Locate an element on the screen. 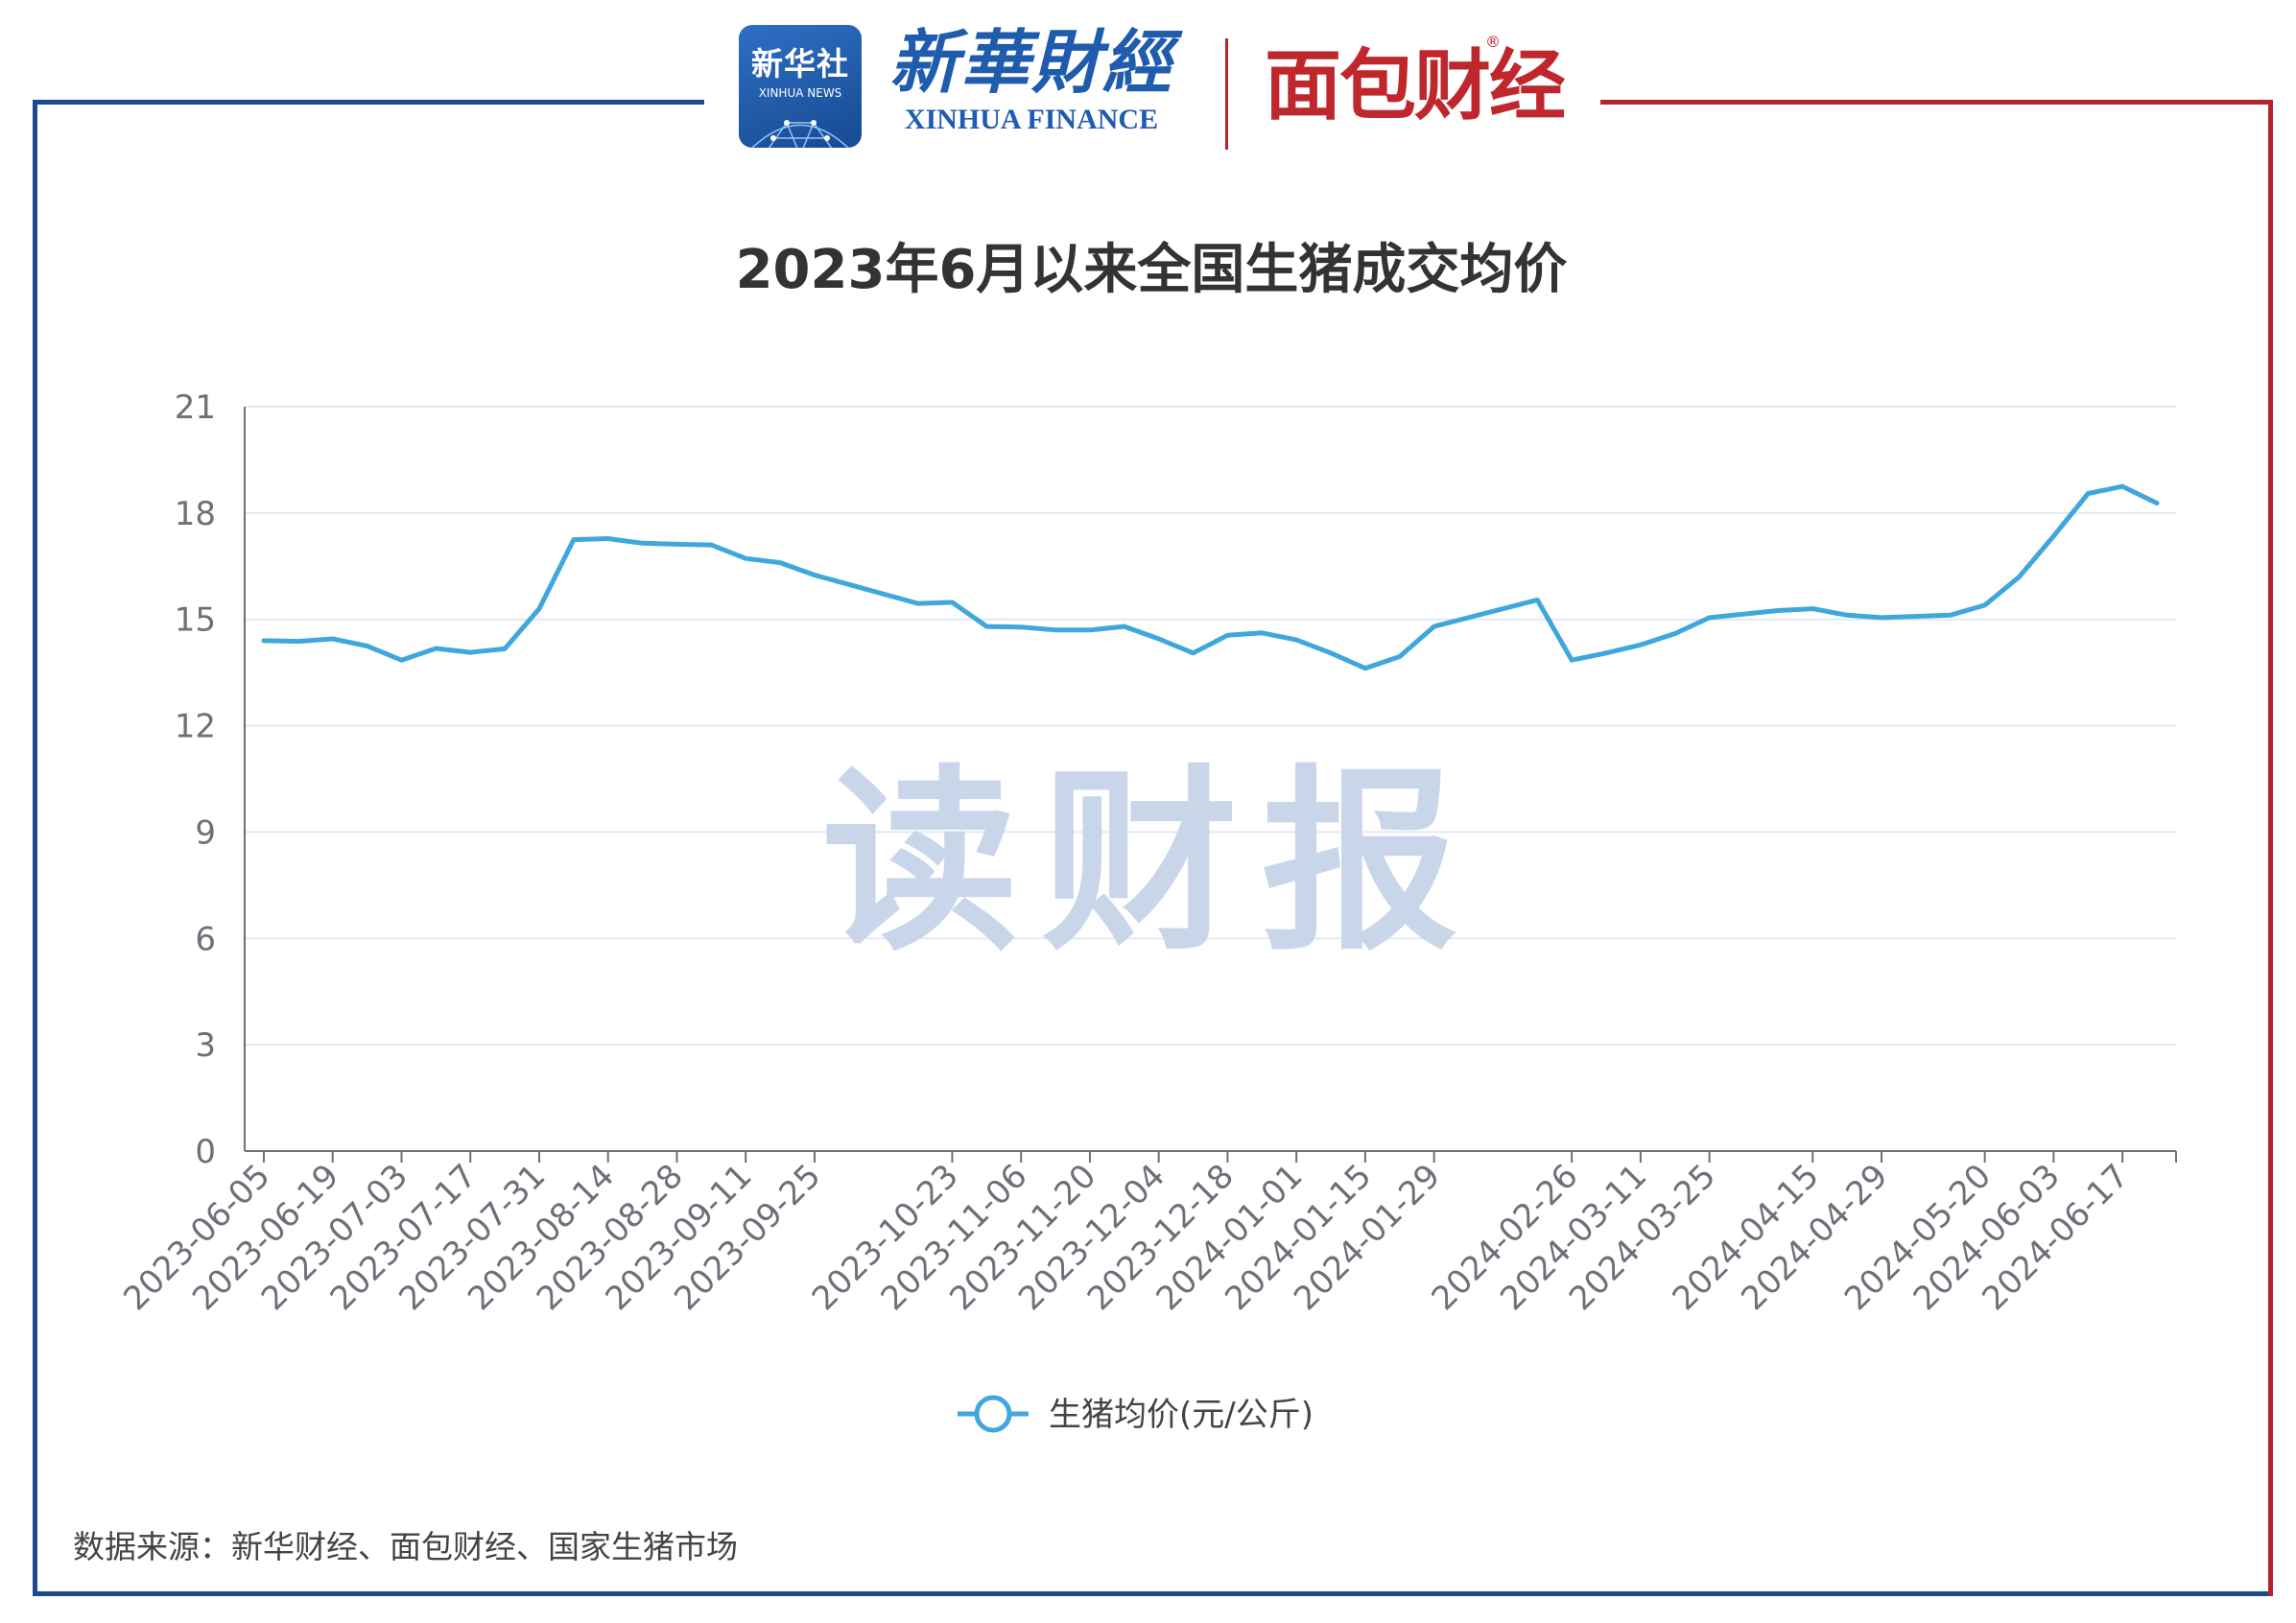  xinhua-news-logo: 新华社 XINHUA NEWS is located at coordinates (800, 87).